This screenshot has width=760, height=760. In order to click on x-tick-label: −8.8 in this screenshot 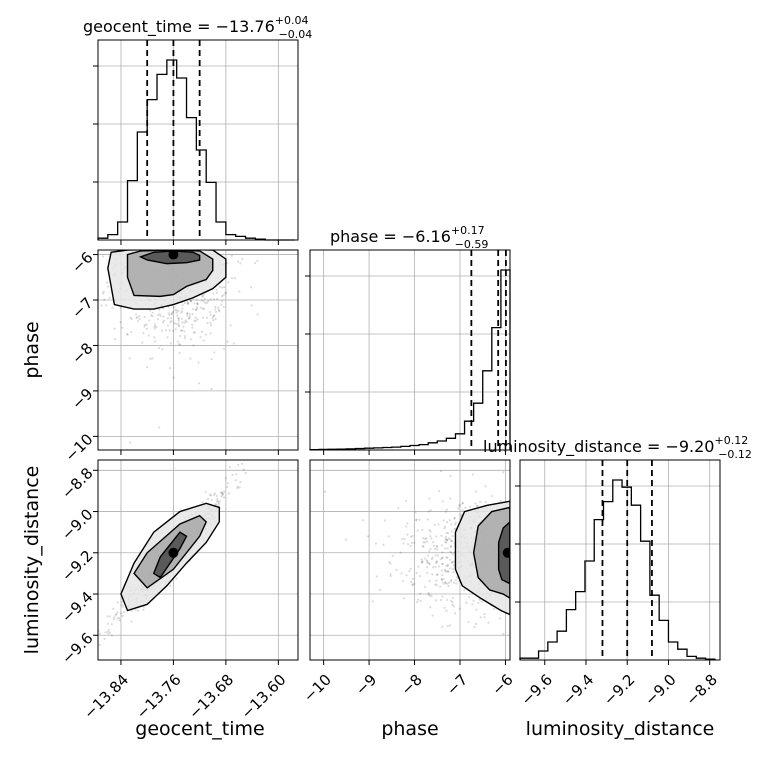, I will do `click(702, 690)`.